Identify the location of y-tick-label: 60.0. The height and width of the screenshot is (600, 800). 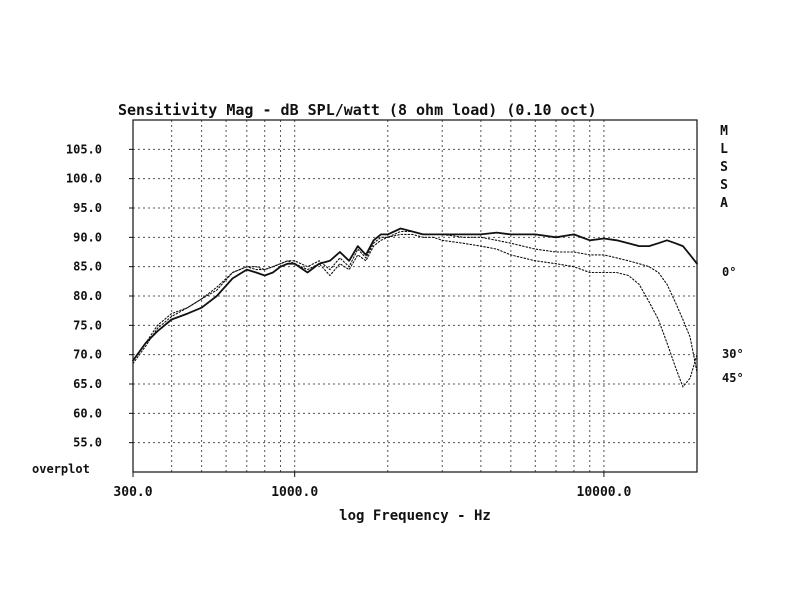
(87, 413).